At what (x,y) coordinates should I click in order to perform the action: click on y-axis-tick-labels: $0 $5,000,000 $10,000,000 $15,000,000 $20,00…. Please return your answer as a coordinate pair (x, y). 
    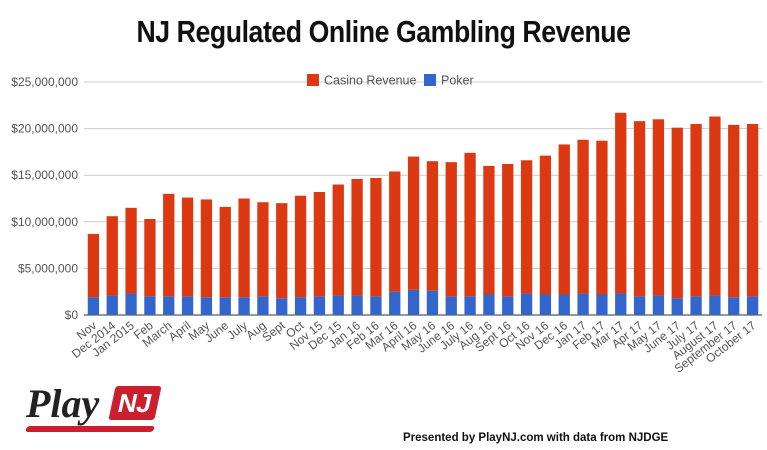
    Looking at the image, I should click on (44, 198).